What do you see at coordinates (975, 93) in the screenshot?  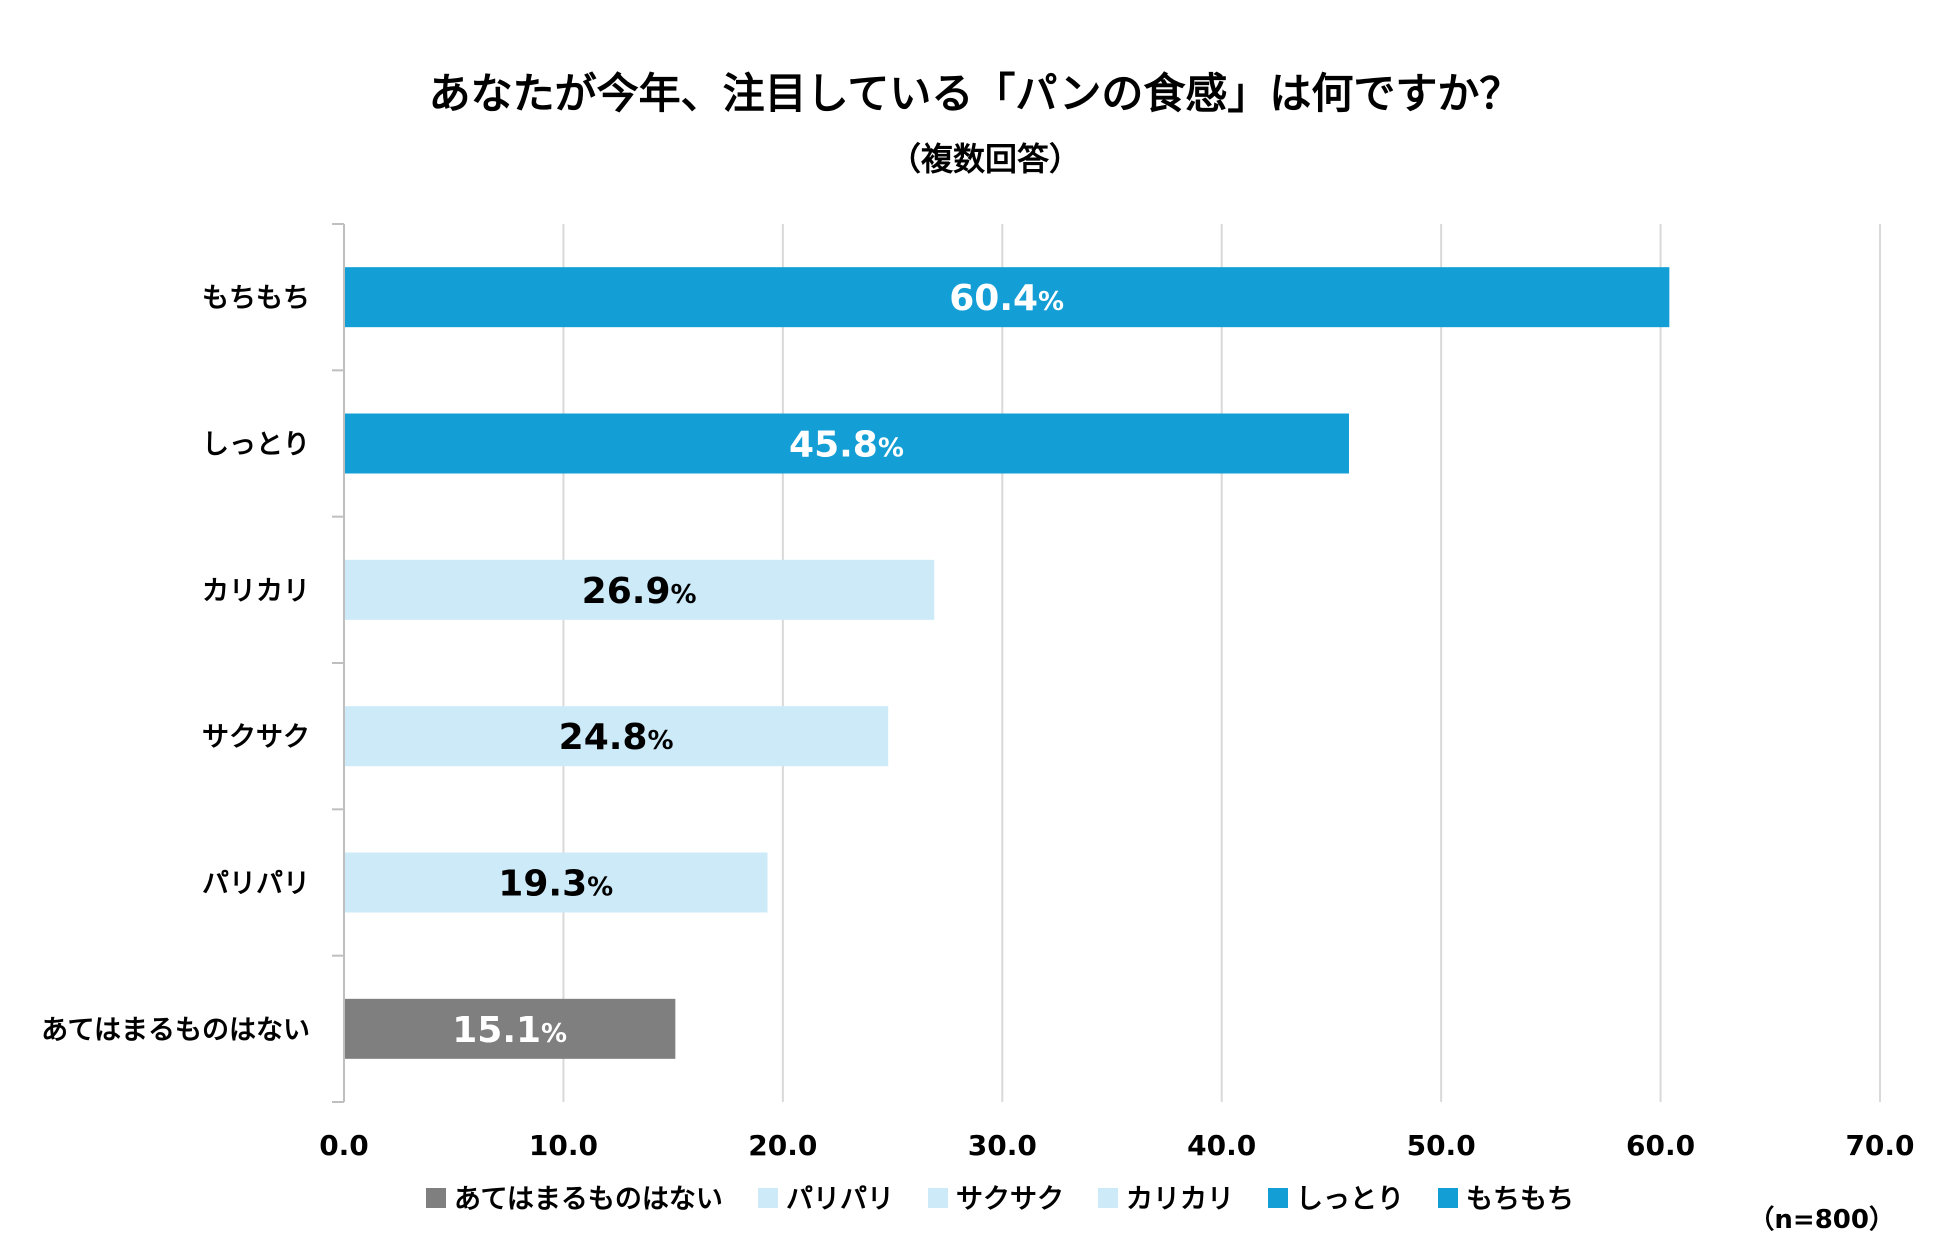 I see `chart-title: あなたが今年、注目している「パンの食感」は何ですか？` at bounding box center [975, 93].